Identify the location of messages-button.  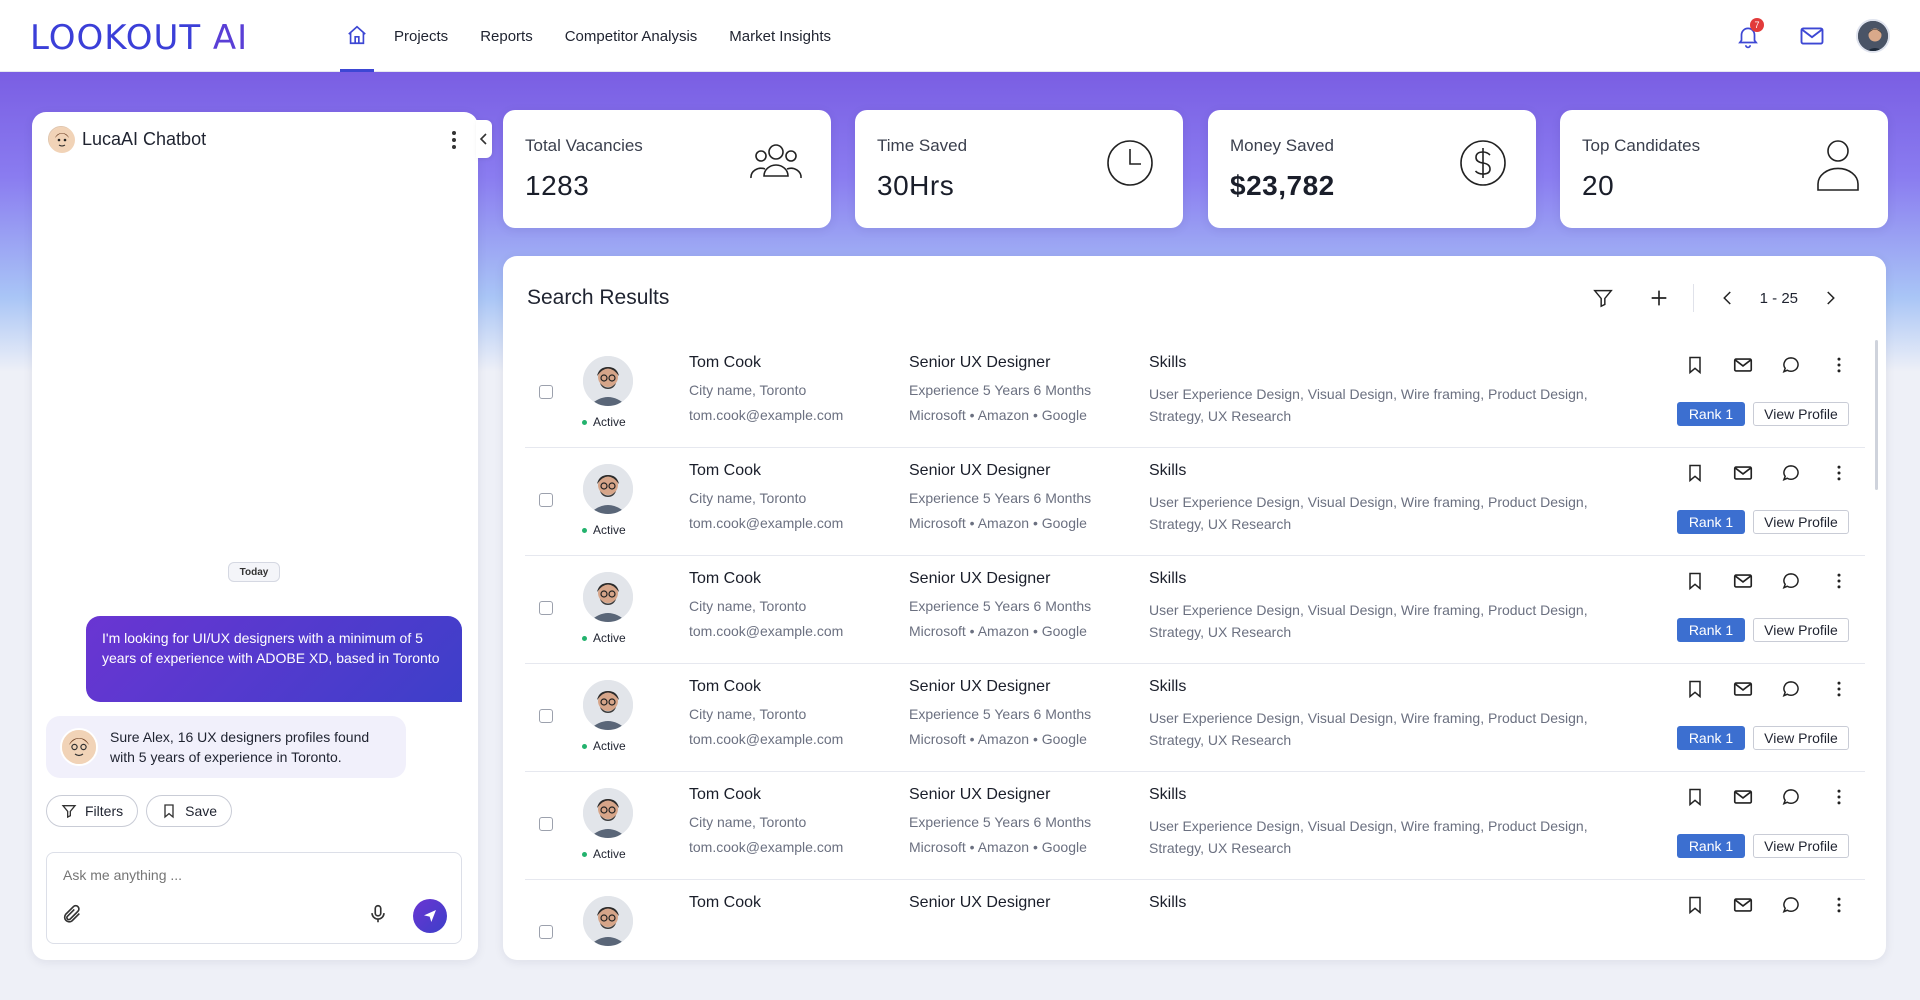
(1812, 36).